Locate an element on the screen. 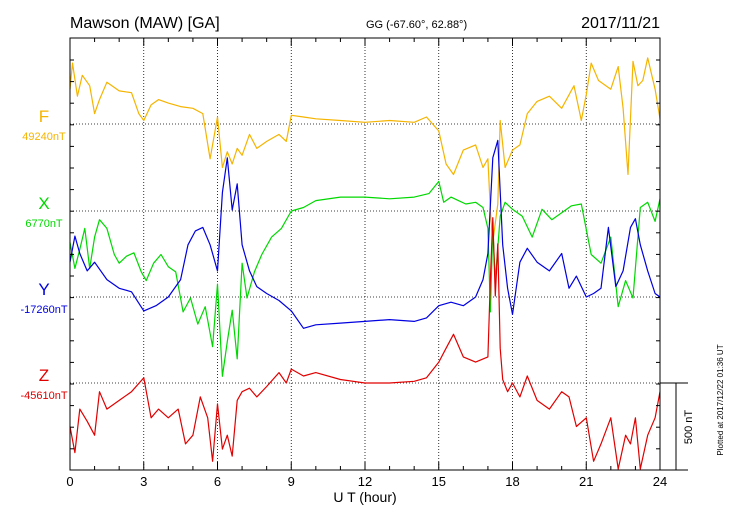 This screenshot has height=520, width=730. x-tick-label: 9 is located at coordinates (291, 481).